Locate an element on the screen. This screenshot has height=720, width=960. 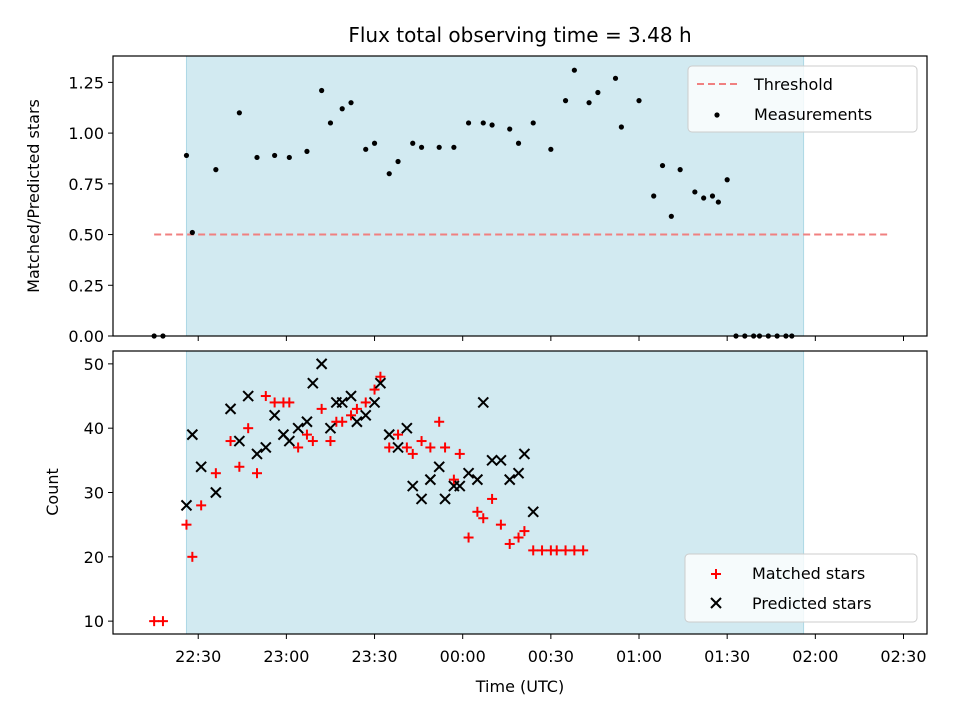
top-legend: Threshold Measurements is located at coordinates (802, 99).